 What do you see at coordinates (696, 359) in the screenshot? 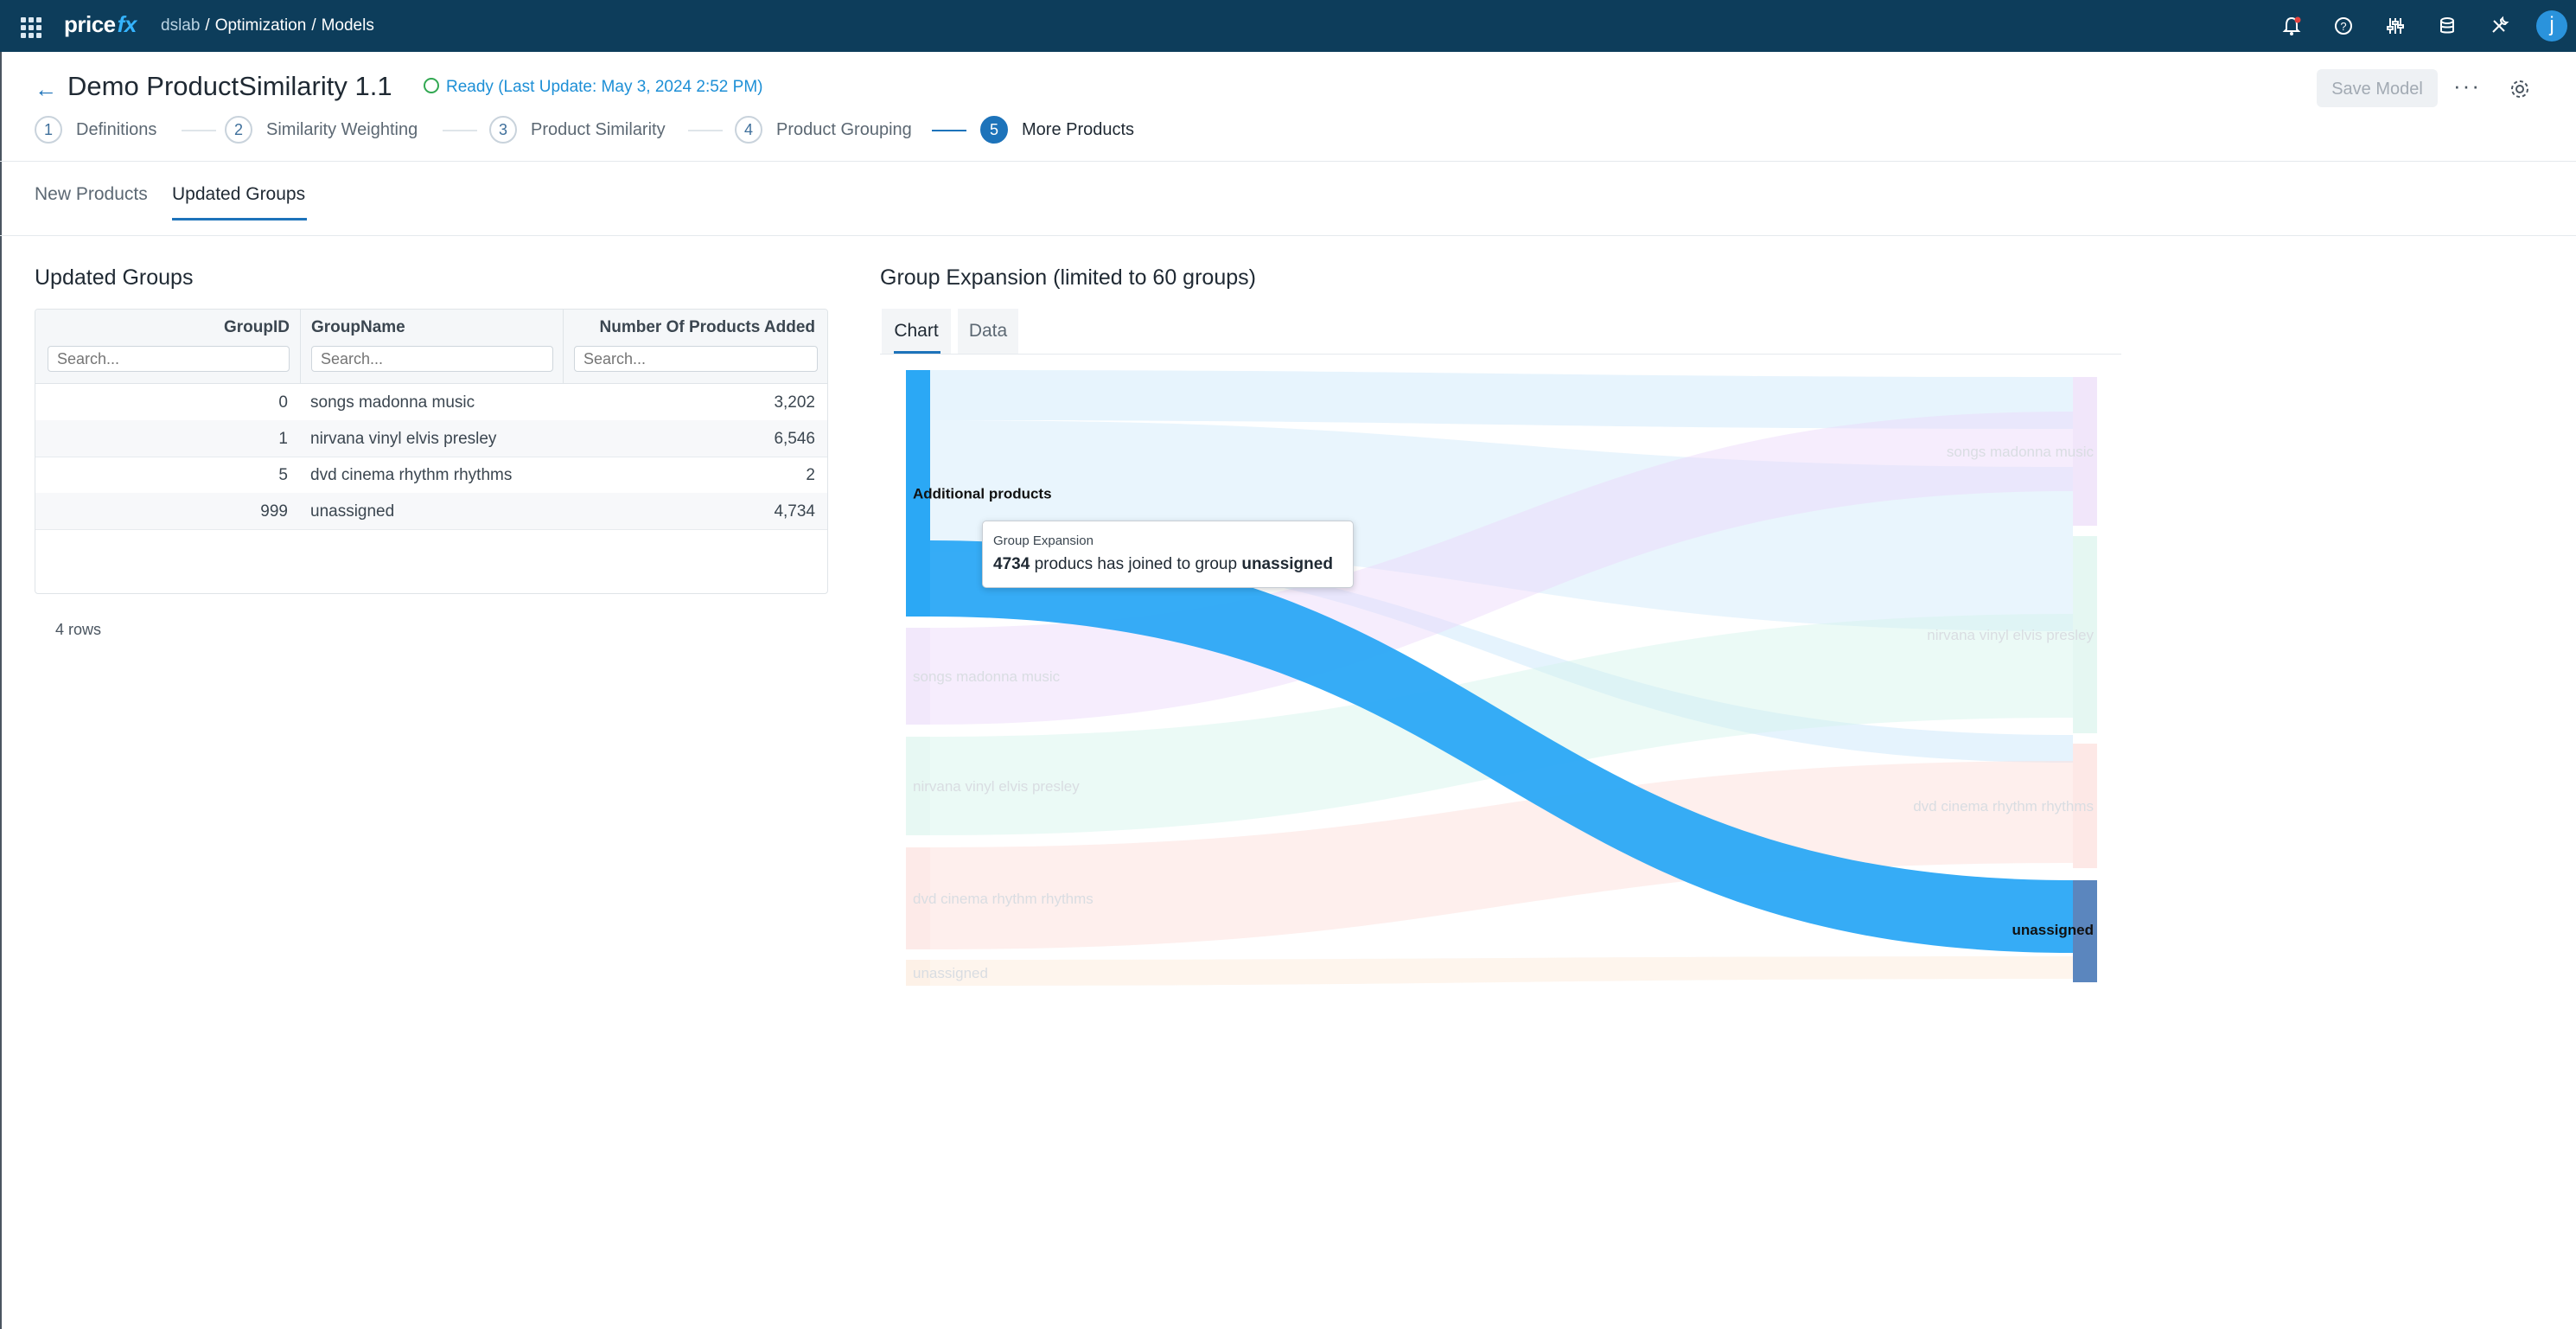
I see `search-input-products-added` at bounding box center [696, 359].